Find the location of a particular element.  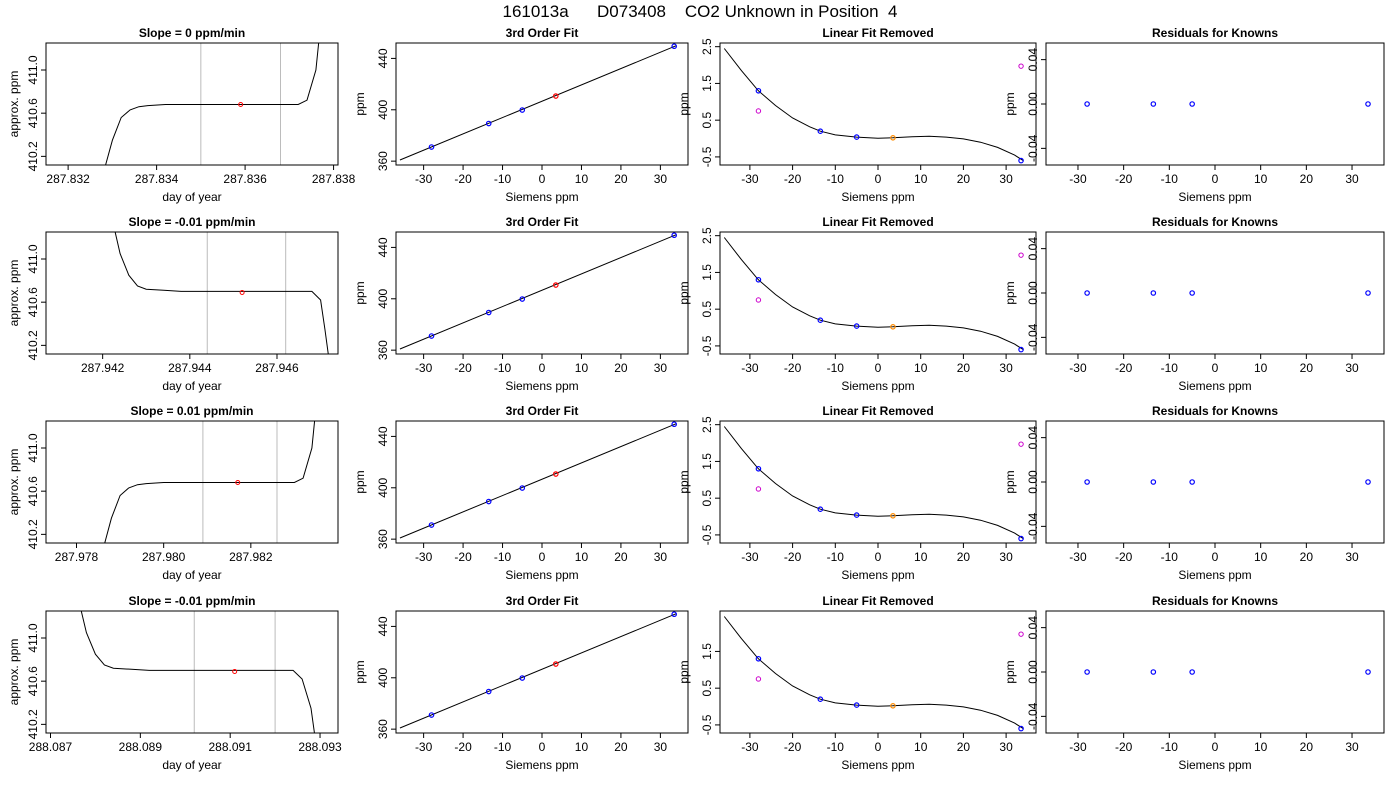

y-tick-label: 0.5 is located at coordinates (707, 688).